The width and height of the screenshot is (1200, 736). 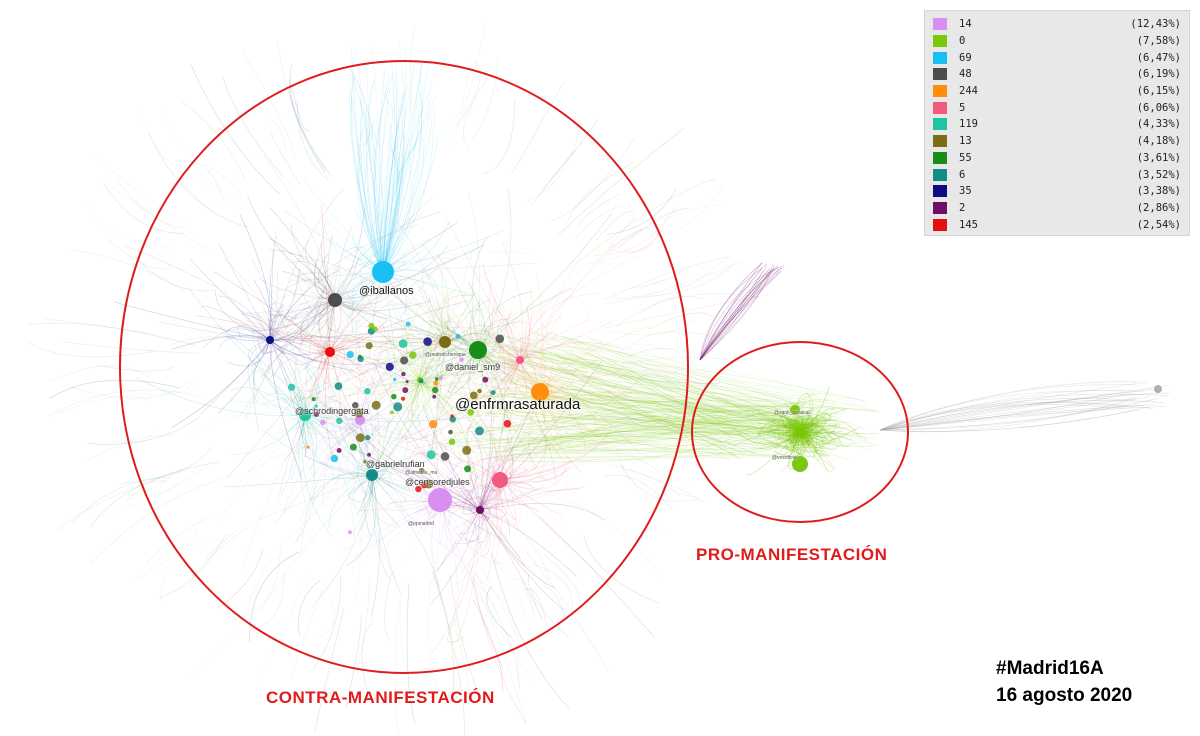 What do you see at coordinates (1158, 74) in the screenshot?
I see `legend-percentage: (6,19%)` at bounding box center [1158, 74].